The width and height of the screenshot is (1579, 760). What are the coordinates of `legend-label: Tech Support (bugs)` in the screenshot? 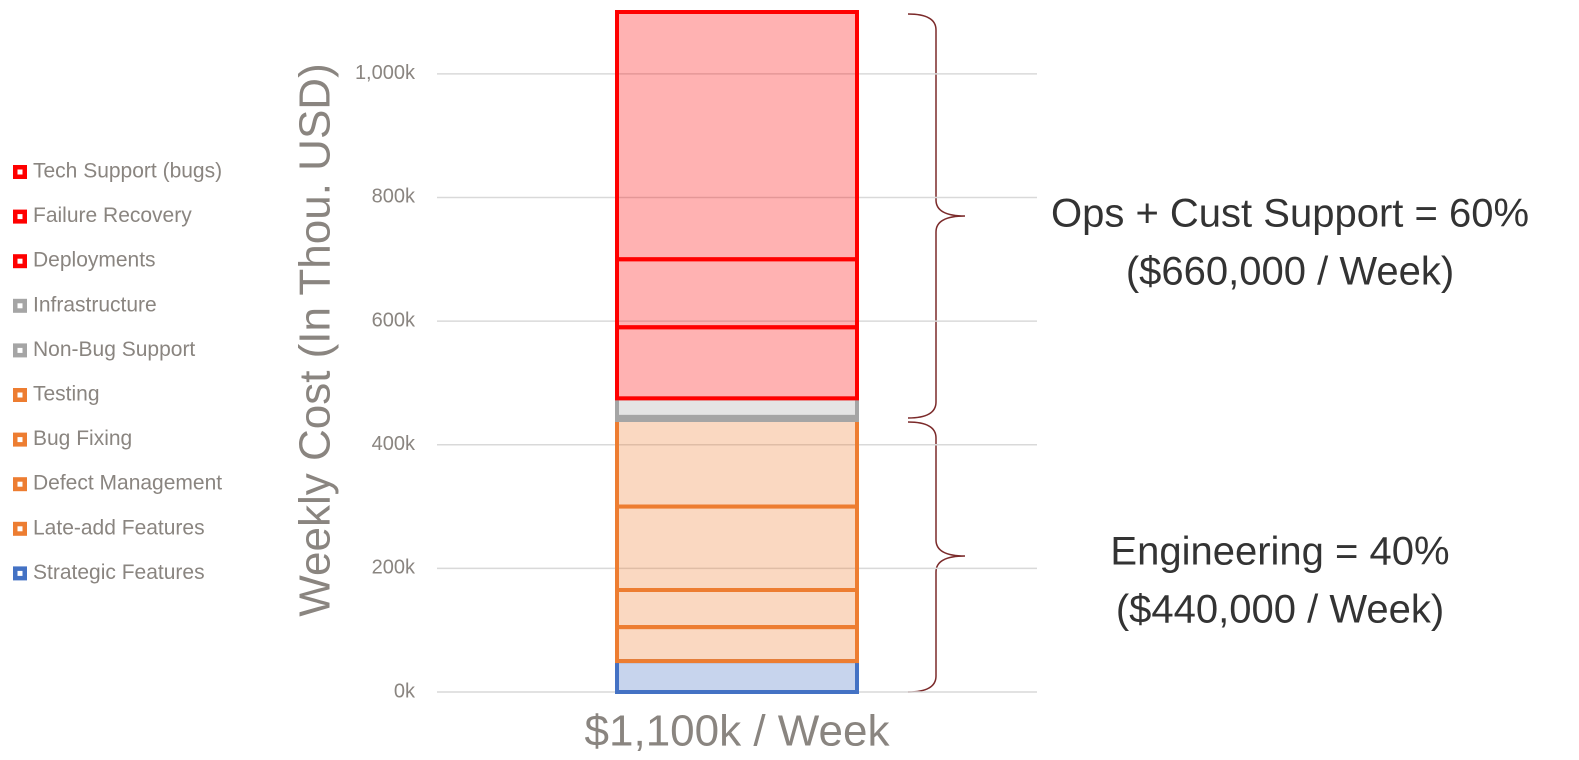 It's located at (127, 171).